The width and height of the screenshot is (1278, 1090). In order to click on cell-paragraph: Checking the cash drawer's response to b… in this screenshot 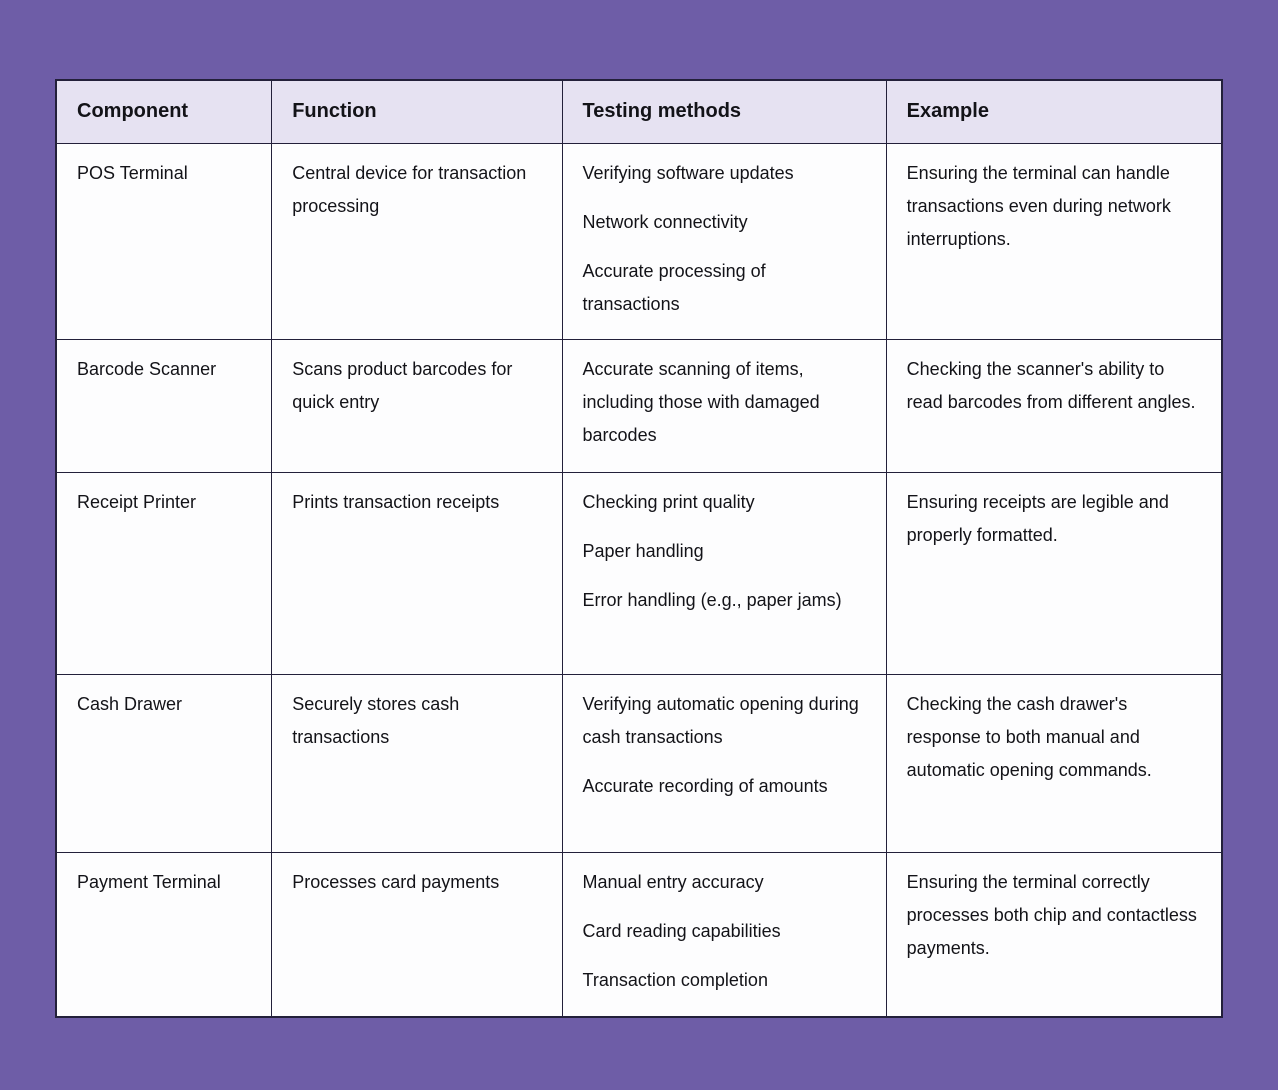, I will do `click(1029, 736)`.